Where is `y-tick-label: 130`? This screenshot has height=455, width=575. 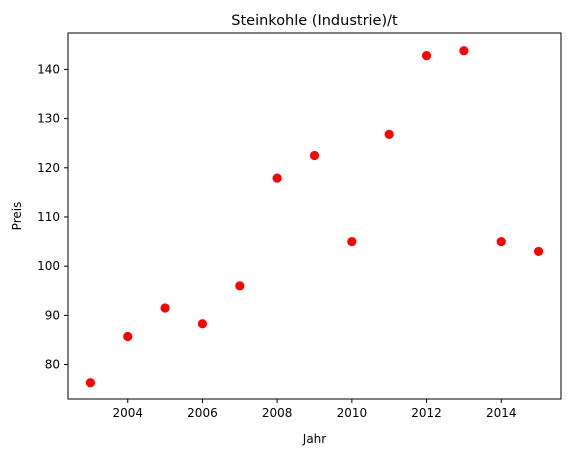 y-tick-label: 130 is located at coordinates (48, 119).